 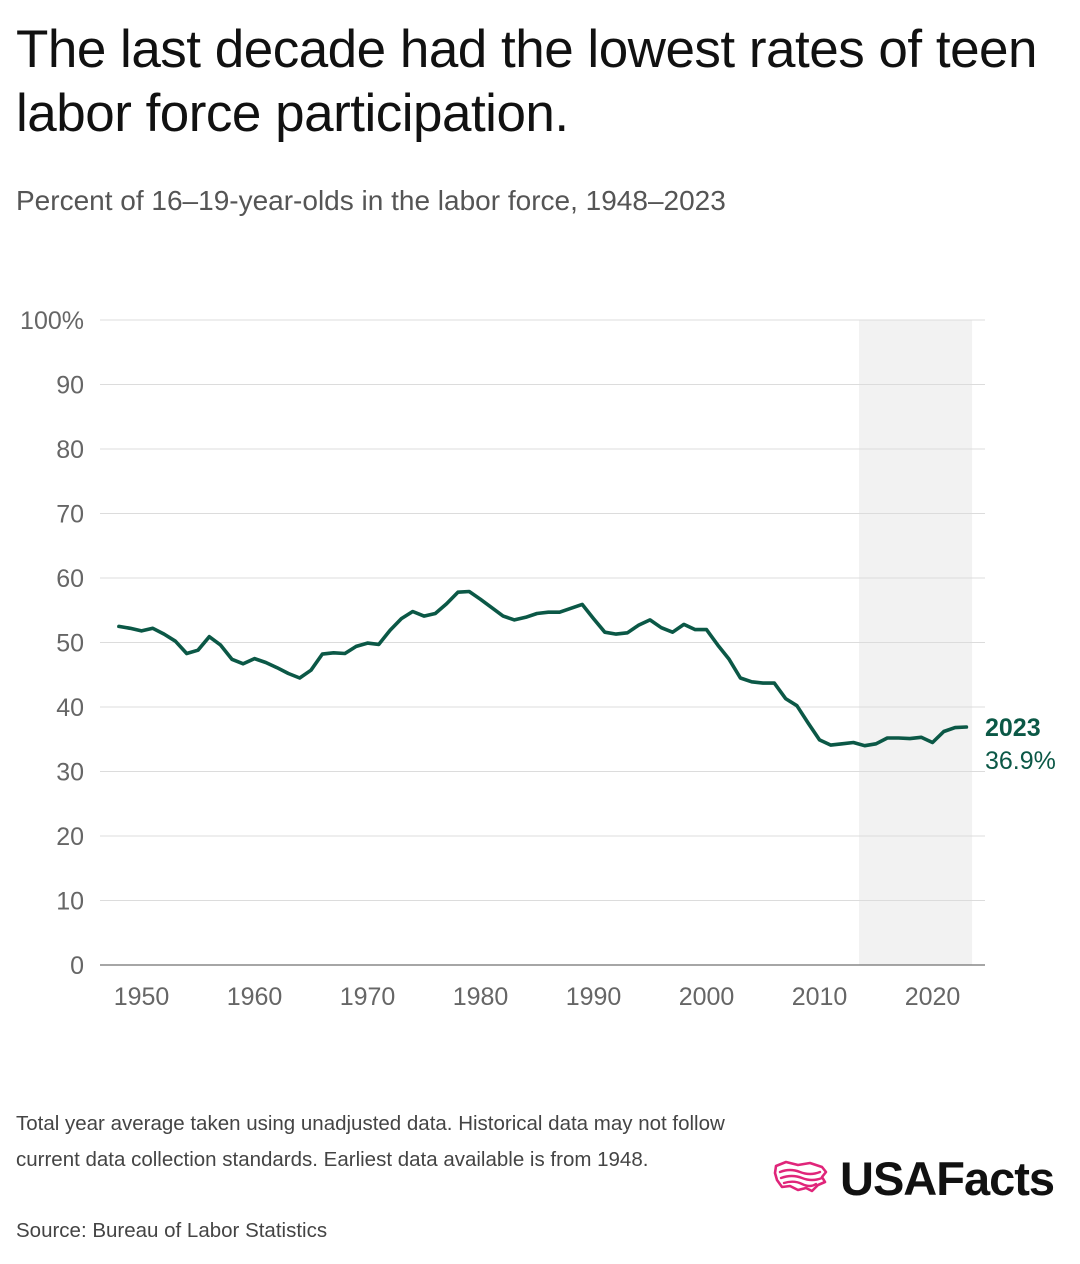 What do you see at coordinates (70, 579) in the screenshot?
I see `y-tick-label: 60` at bounding box center [70, 579].